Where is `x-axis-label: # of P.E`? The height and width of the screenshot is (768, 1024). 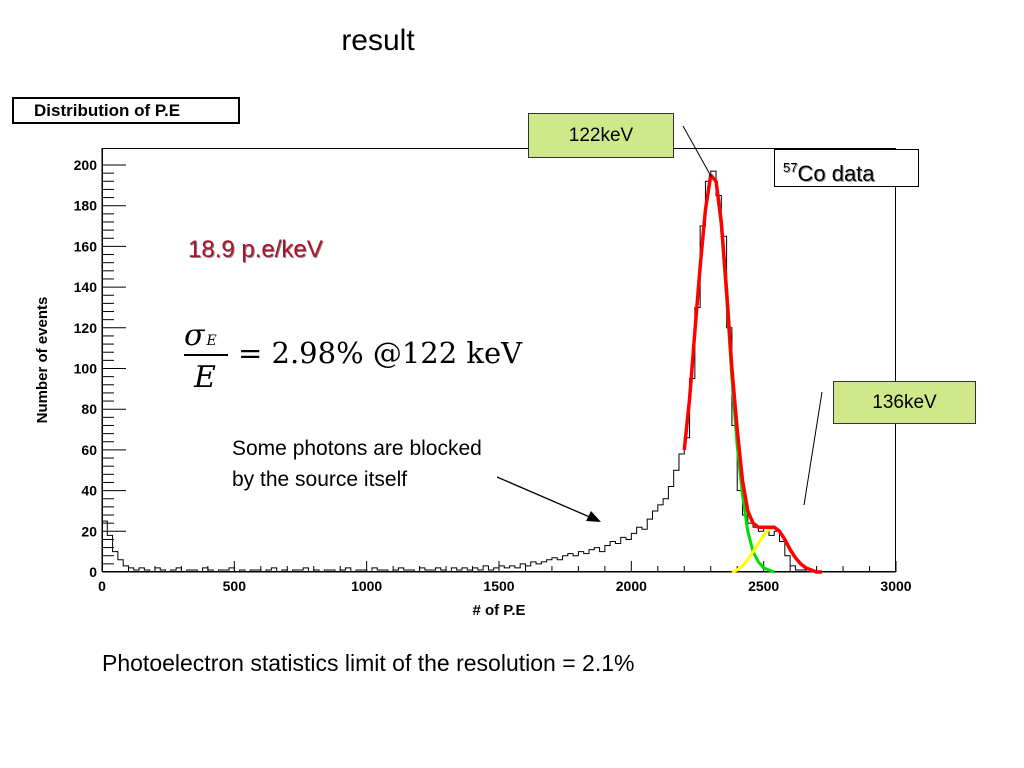
x-axis-label: # of P.E is located at coordinates (498, 610).